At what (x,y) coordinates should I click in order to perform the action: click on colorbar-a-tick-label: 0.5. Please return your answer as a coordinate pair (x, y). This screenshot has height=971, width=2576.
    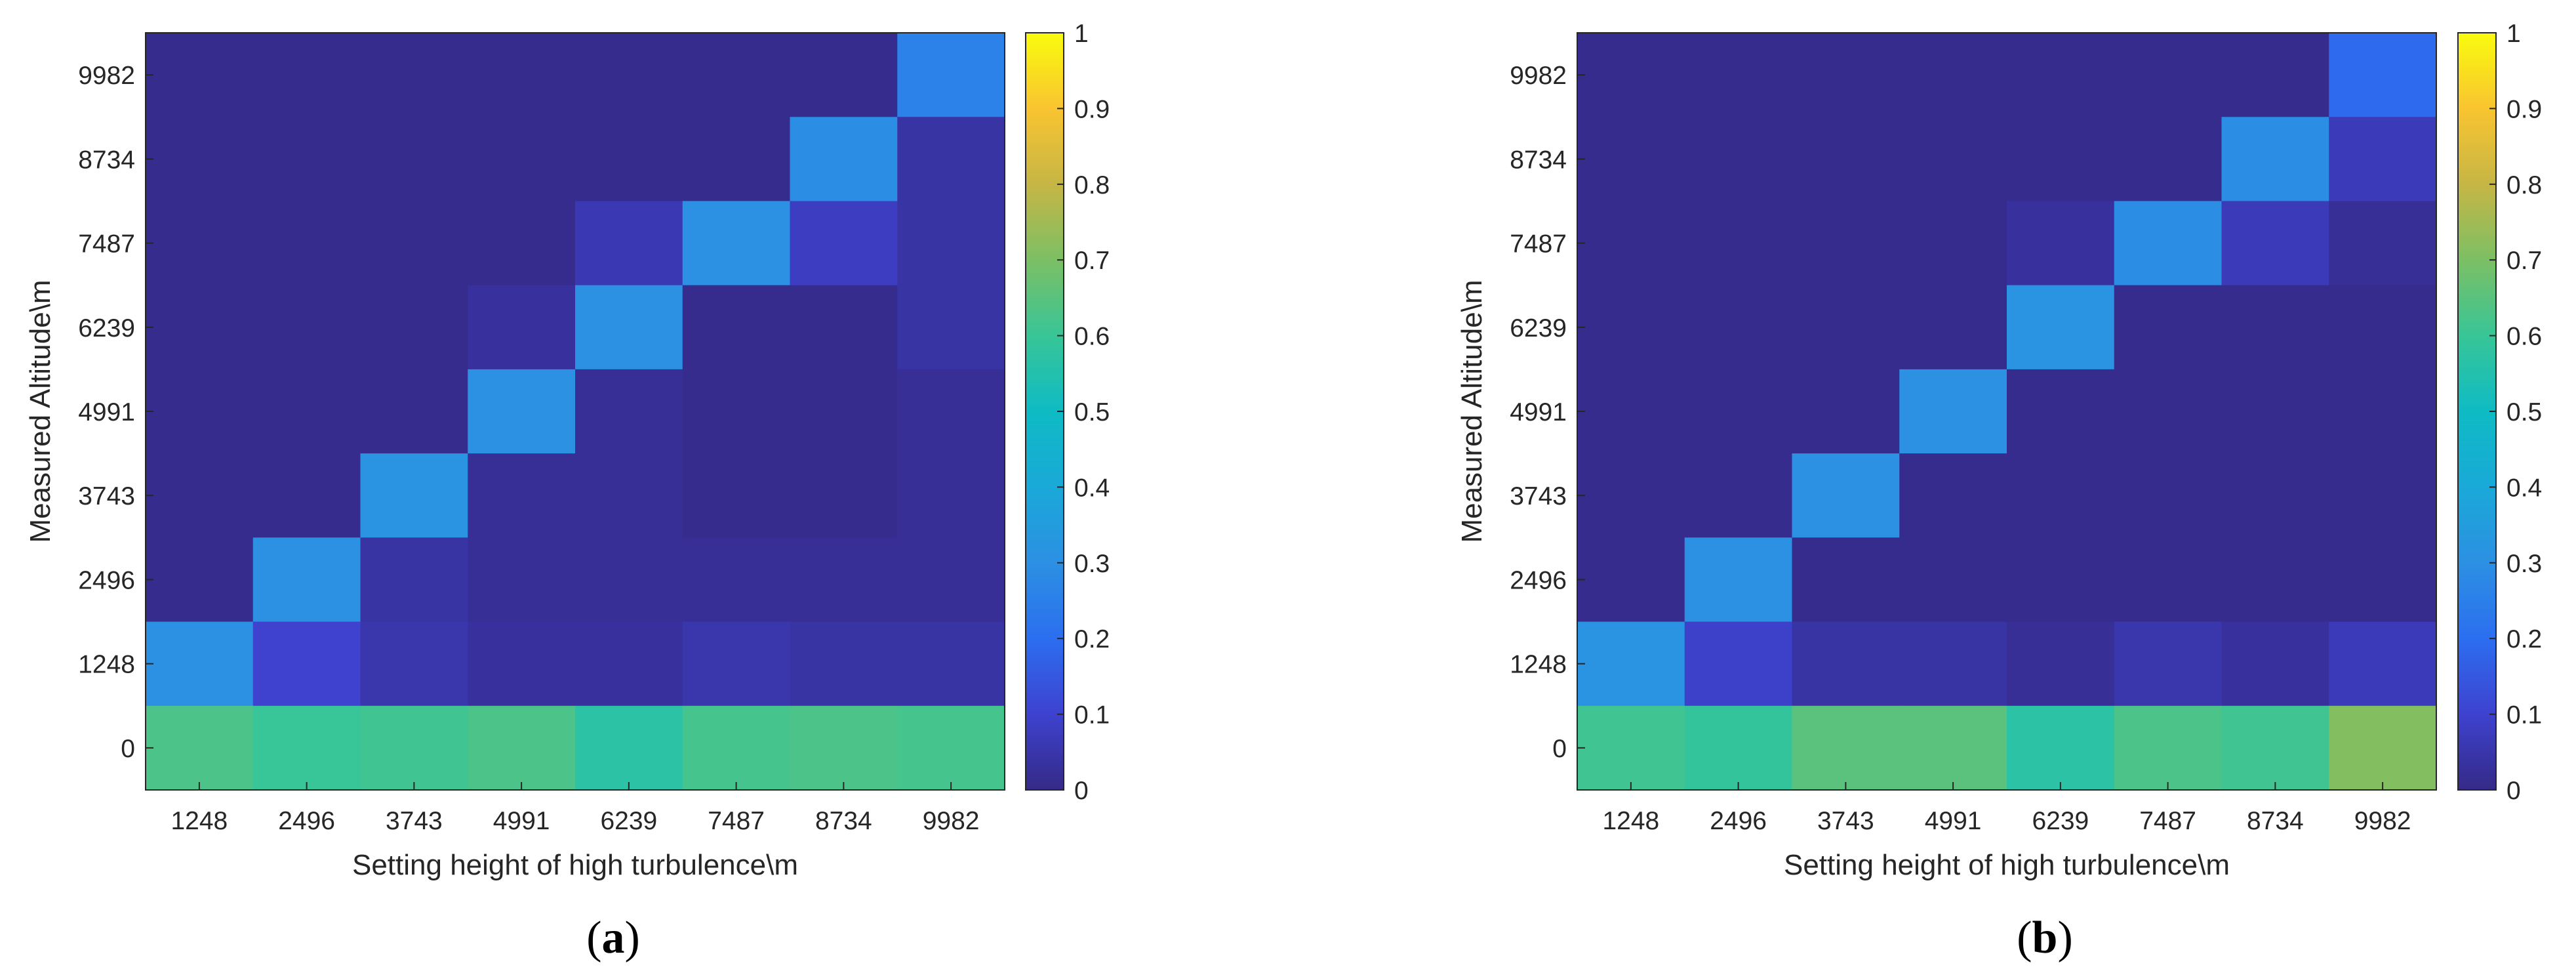
    Looking at the image, I should click on (1092, 412).